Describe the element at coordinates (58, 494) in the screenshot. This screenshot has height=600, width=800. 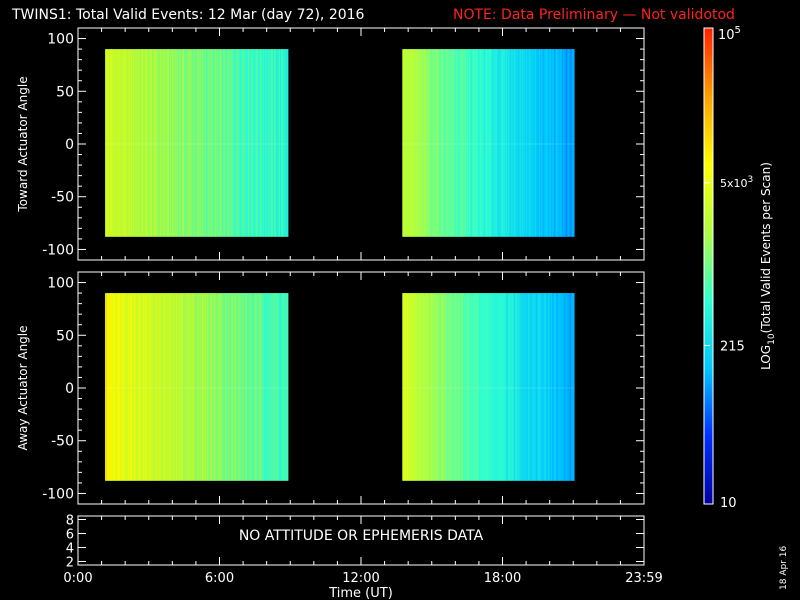
I see `y-tick-label: -100` at that location.